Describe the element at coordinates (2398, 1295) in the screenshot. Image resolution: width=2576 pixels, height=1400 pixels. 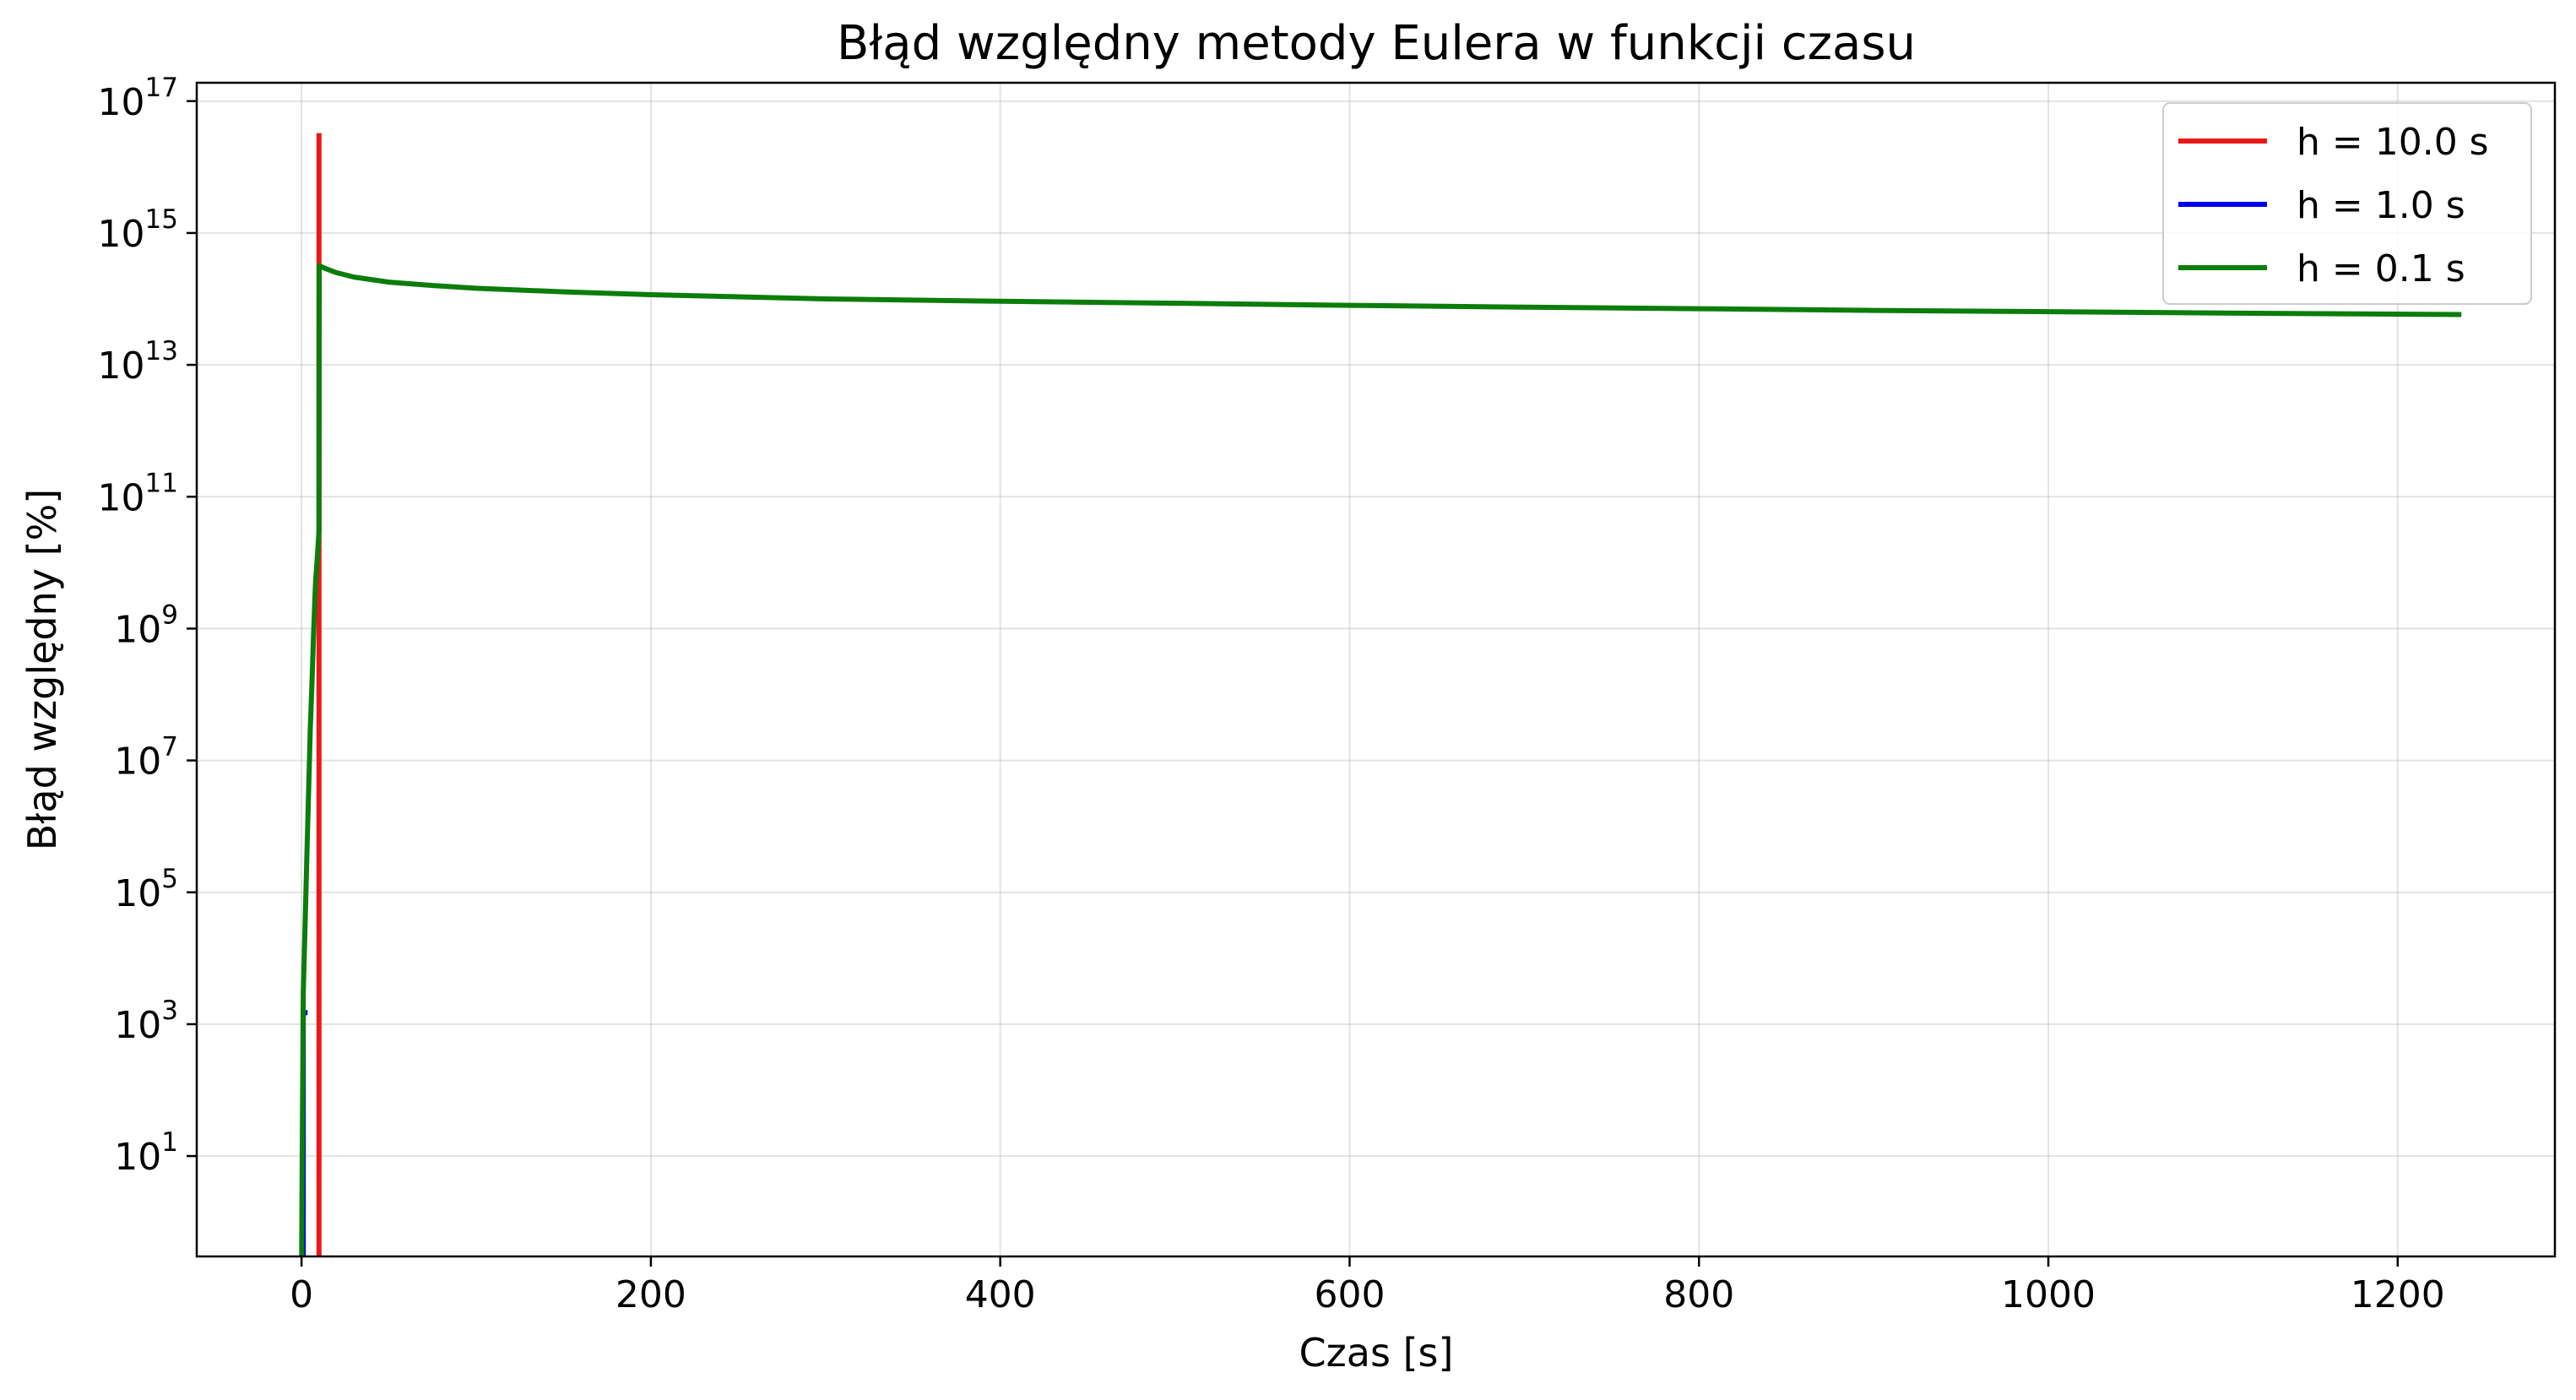
I see `x-tick-label: 1200` at that location.